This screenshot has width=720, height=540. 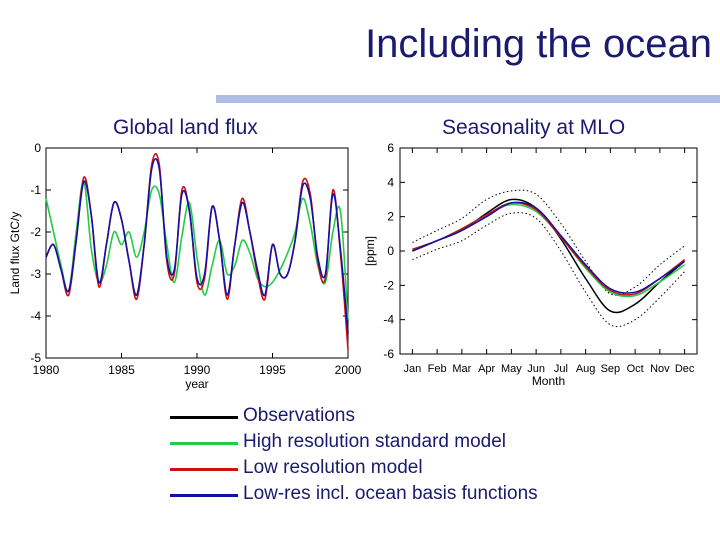 What do you see at coordinates (536, 369) in the screenshot?
I see `mlo-x-tick-label: Jun` at bounding box center [536, 369].